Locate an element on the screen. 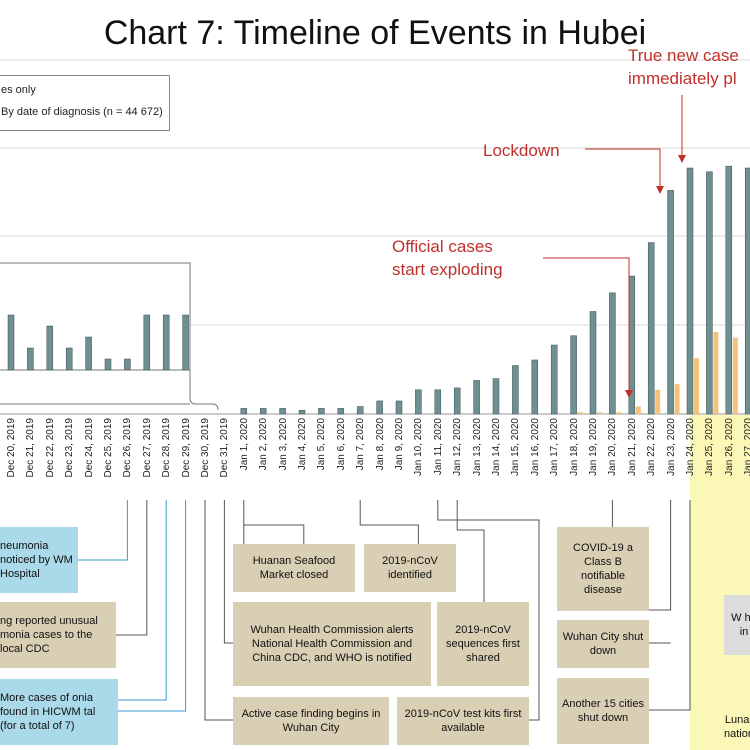 This screenshot has width=750, height=750. x-tick-label: Jan 8, 2020 is located at coordinates (380, 444).